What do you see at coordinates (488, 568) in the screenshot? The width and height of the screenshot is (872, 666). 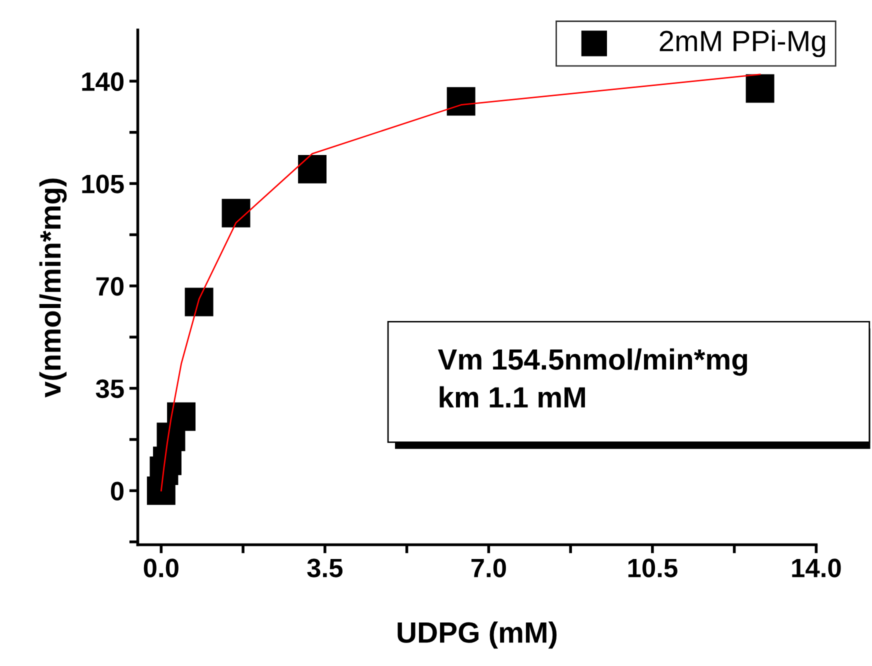 I see `x-tick-label: 7.0` at bounding box center [488, 568].